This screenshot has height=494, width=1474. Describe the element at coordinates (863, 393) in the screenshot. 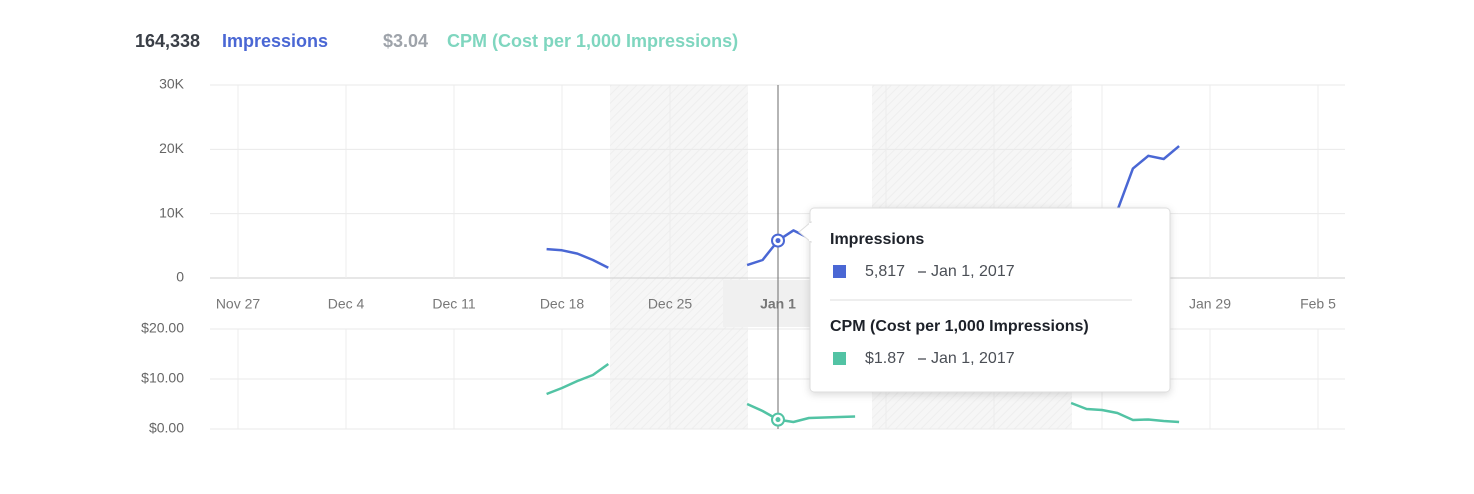

I see `series-line` at that location.